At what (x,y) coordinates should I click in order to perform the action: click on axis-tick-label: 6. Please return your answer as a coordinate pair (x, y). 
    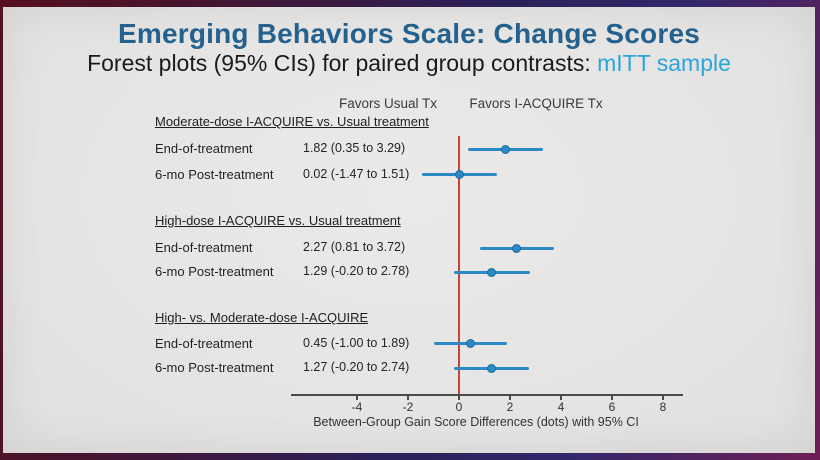
    Looking at the image, I should click on (612, 407).